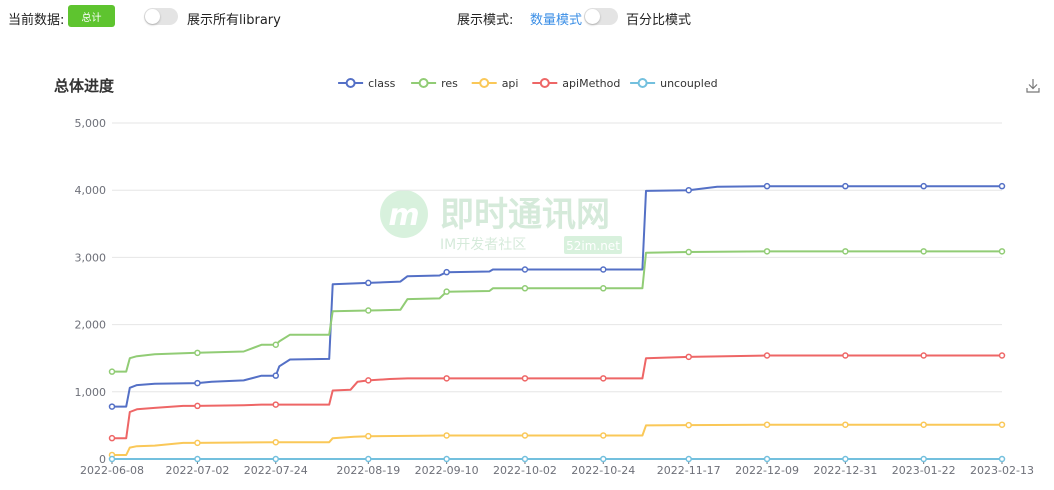 Image resolution: width=1054 pixels, height=490 pixels. What do you see at coordinates (91, 257) in the screenshot?
I see `y-tick-label: 3,000` at bounding box center [91, 257].